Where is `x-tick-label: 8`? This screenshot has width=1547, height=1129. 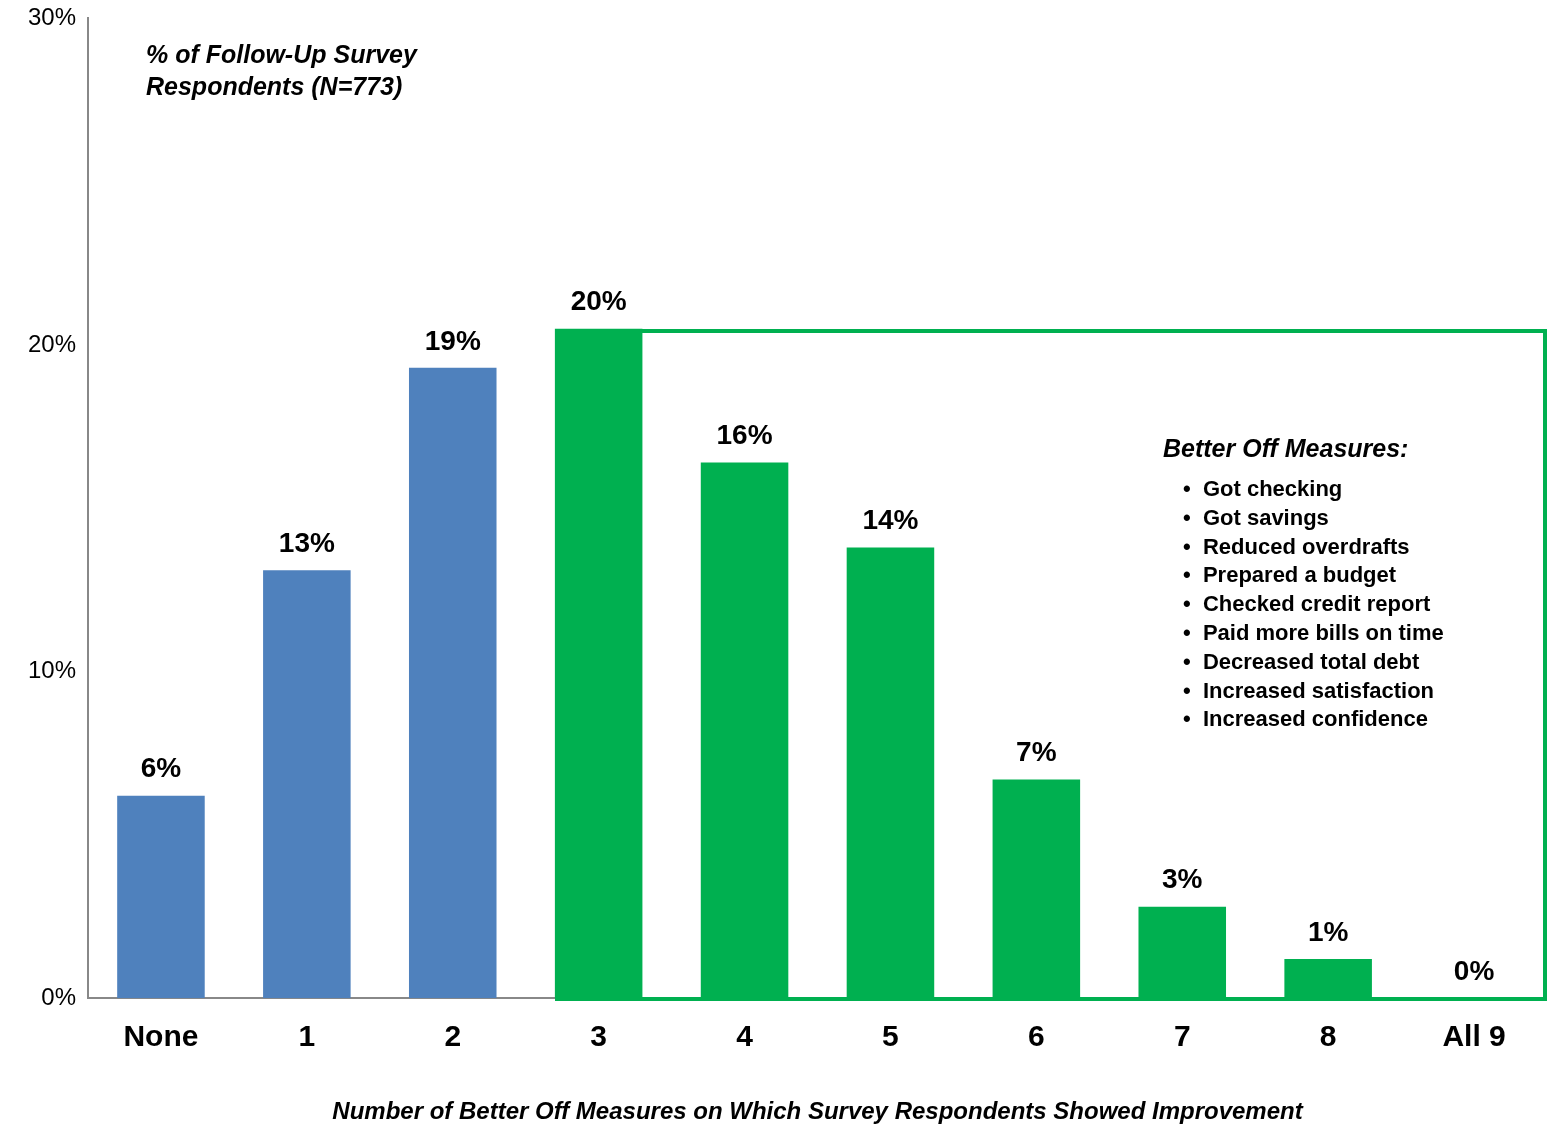
x-tick-label: 8 is located at coordinates (1328, 1036).